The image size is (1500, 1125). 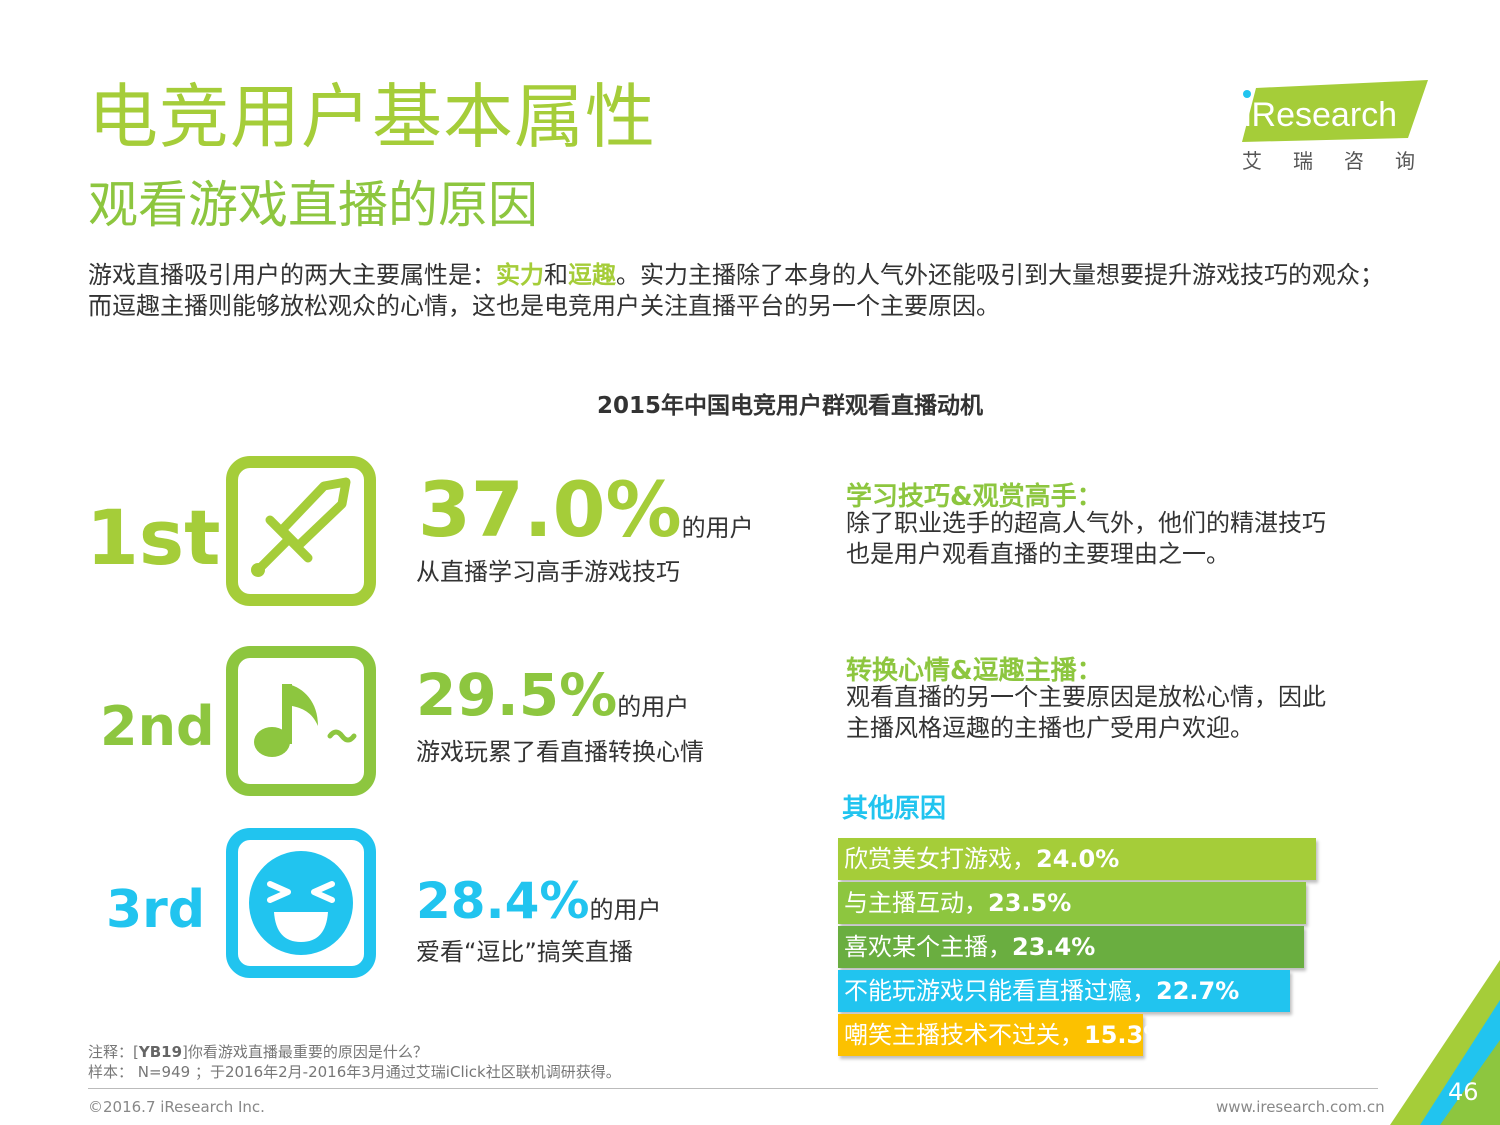 What do you see at coordinates (157, 726) in the screenshot?
I see `rank-2-label: 2nd` at bounding box center [157, 726].